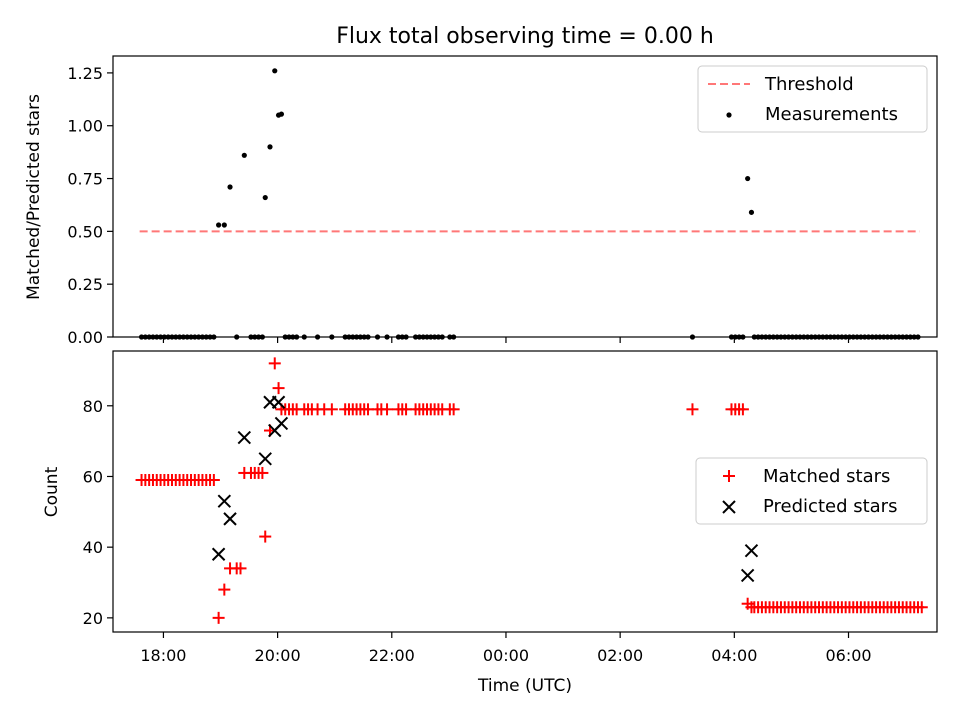 The image size is (960, 720). I want to click on bottom-x-ticks: 18:00 20:00 22:00 00:00 02:00 04:00 06:00, so click(506, 648).